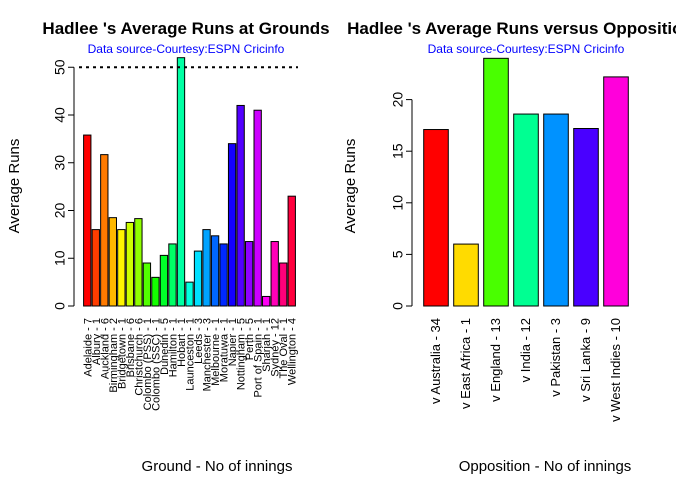 The image size is (676, 482). What do you see at coordinates (545, 466) in the screenshot?
I see `opposition-x-axis-label: Opposition - No of innings` at bounding box center [545, 466].